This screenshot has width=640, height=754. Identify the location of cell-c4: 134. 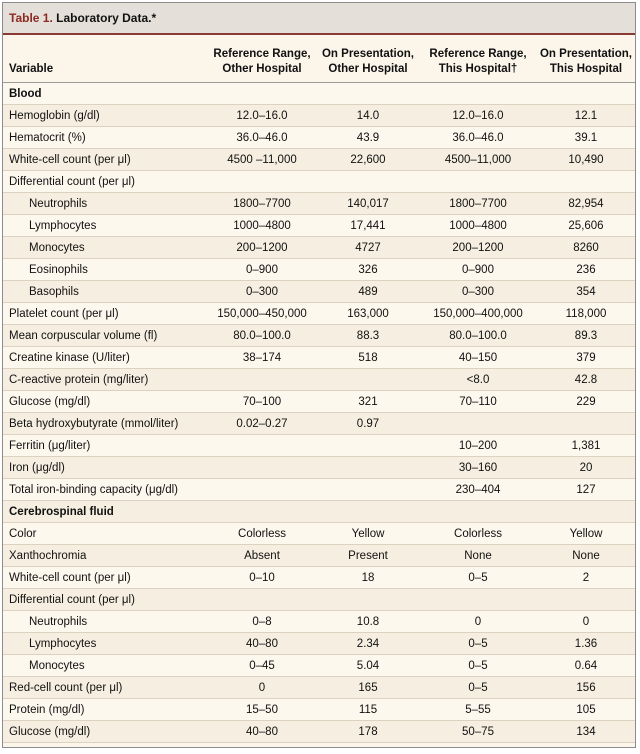
(586, 732).